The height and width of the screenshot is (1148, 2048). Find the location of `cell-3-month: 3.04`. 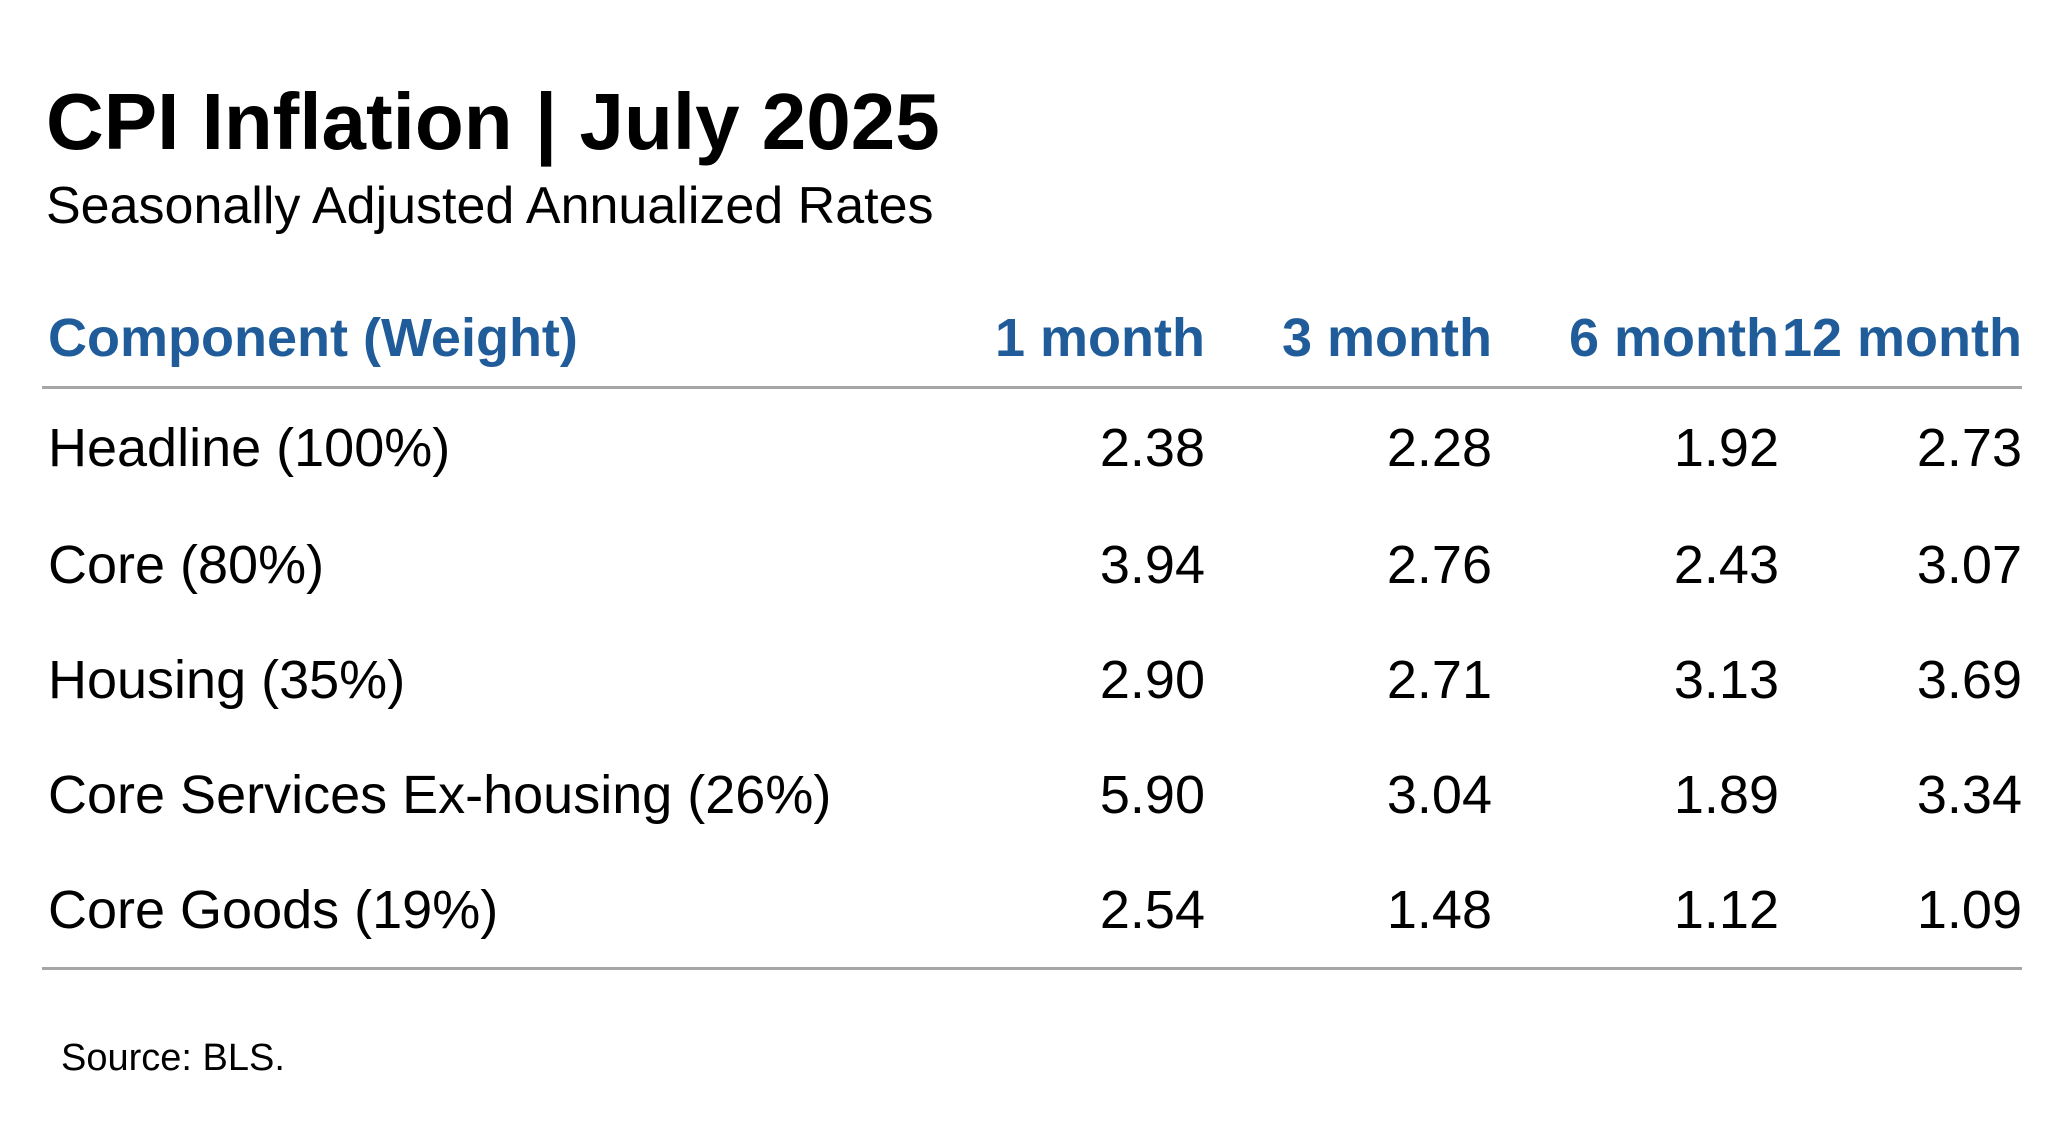

cell-3-month: 3.04 is located at coordinates (1439, 794).